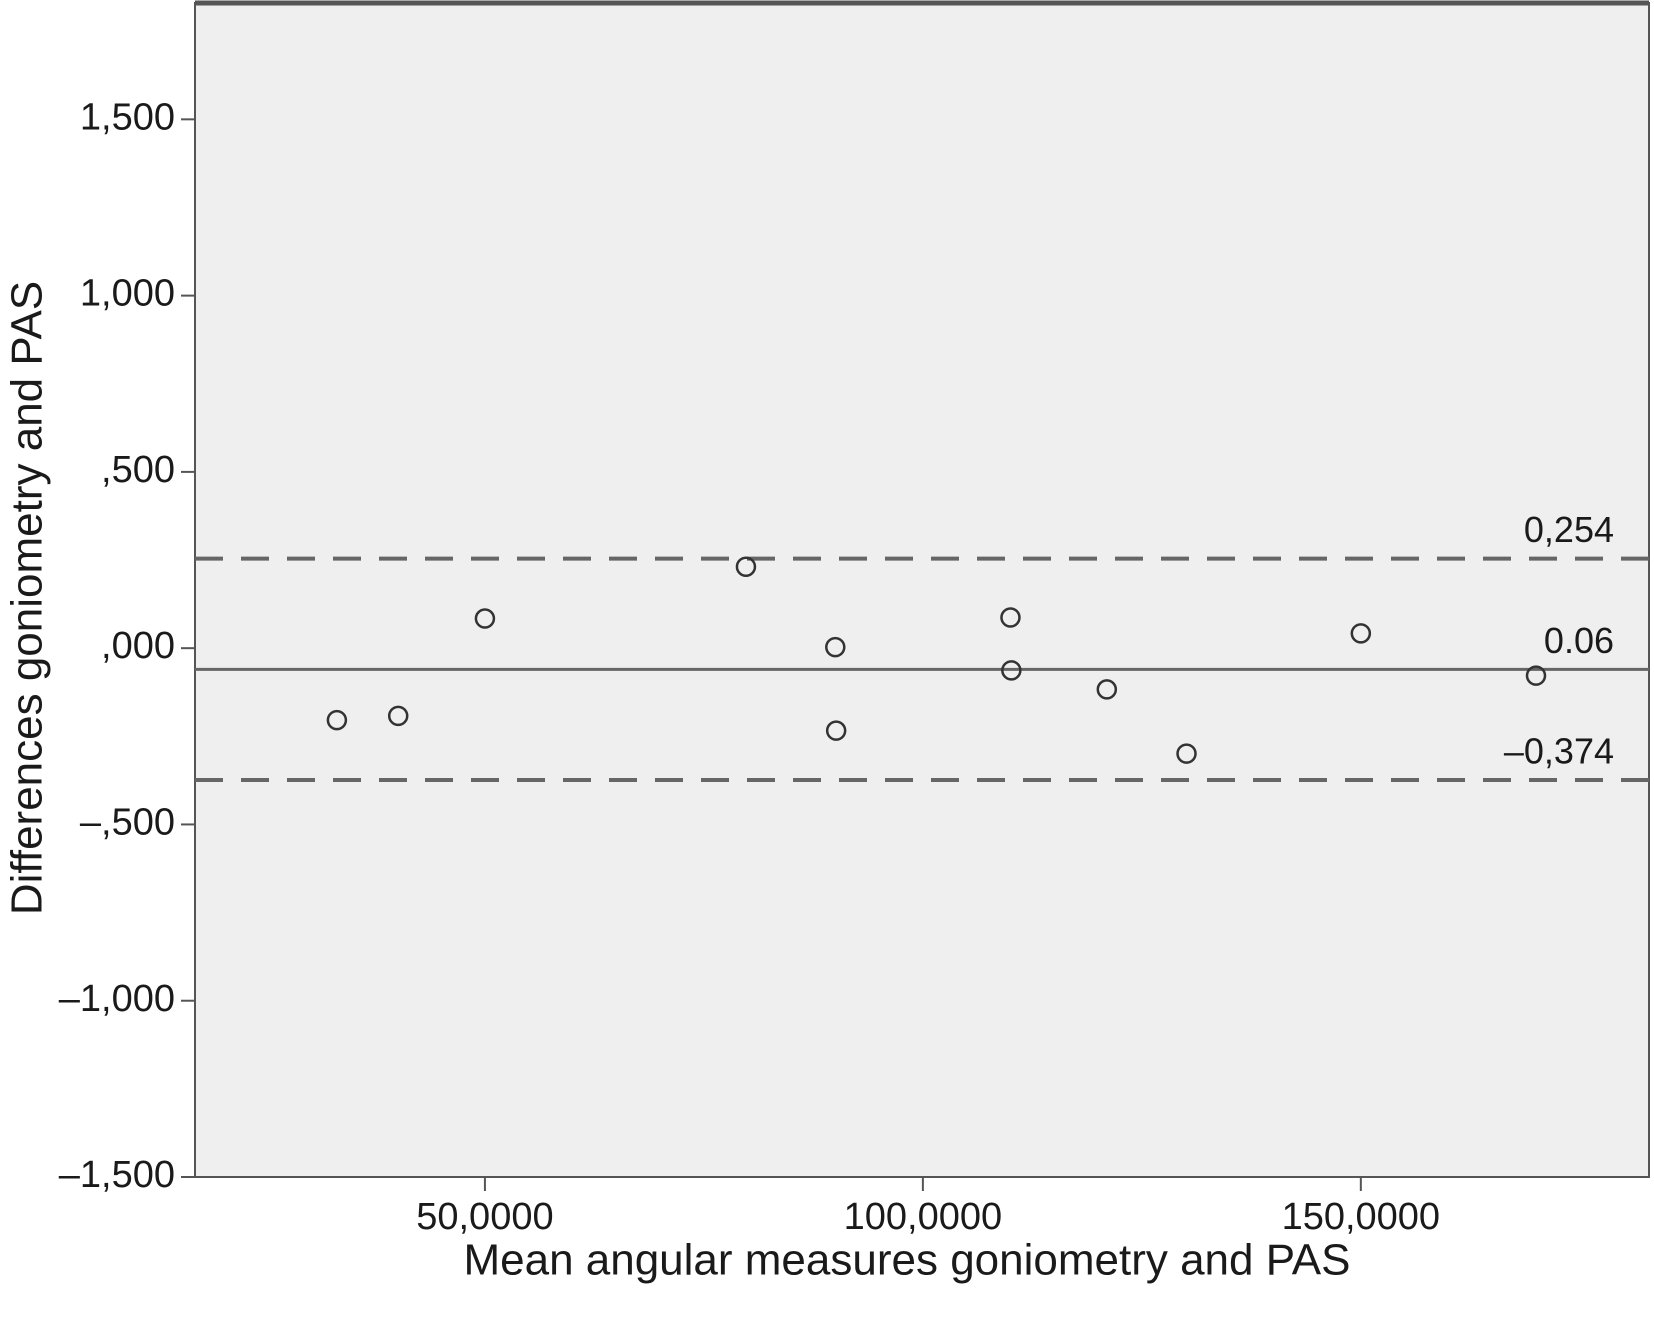 The height and width of the screenshot is (1333, 1654). Describe the element at coordinates (1579, 640) in the screenshot. I see `reference-label: 0.06` at that location.